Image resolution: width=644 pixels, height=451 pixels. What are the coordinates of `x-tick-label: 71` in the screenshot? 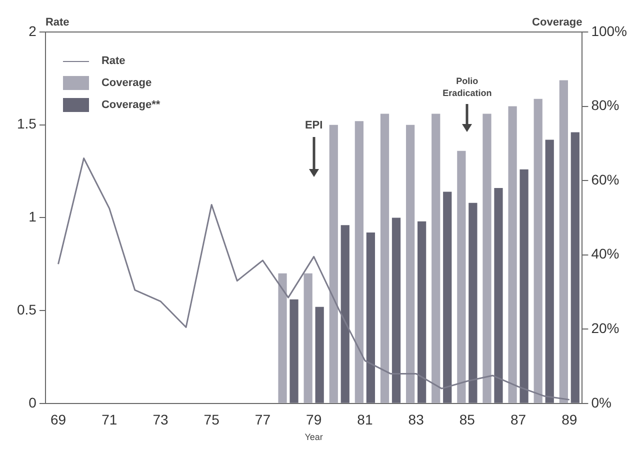 It's located at (110, 420).